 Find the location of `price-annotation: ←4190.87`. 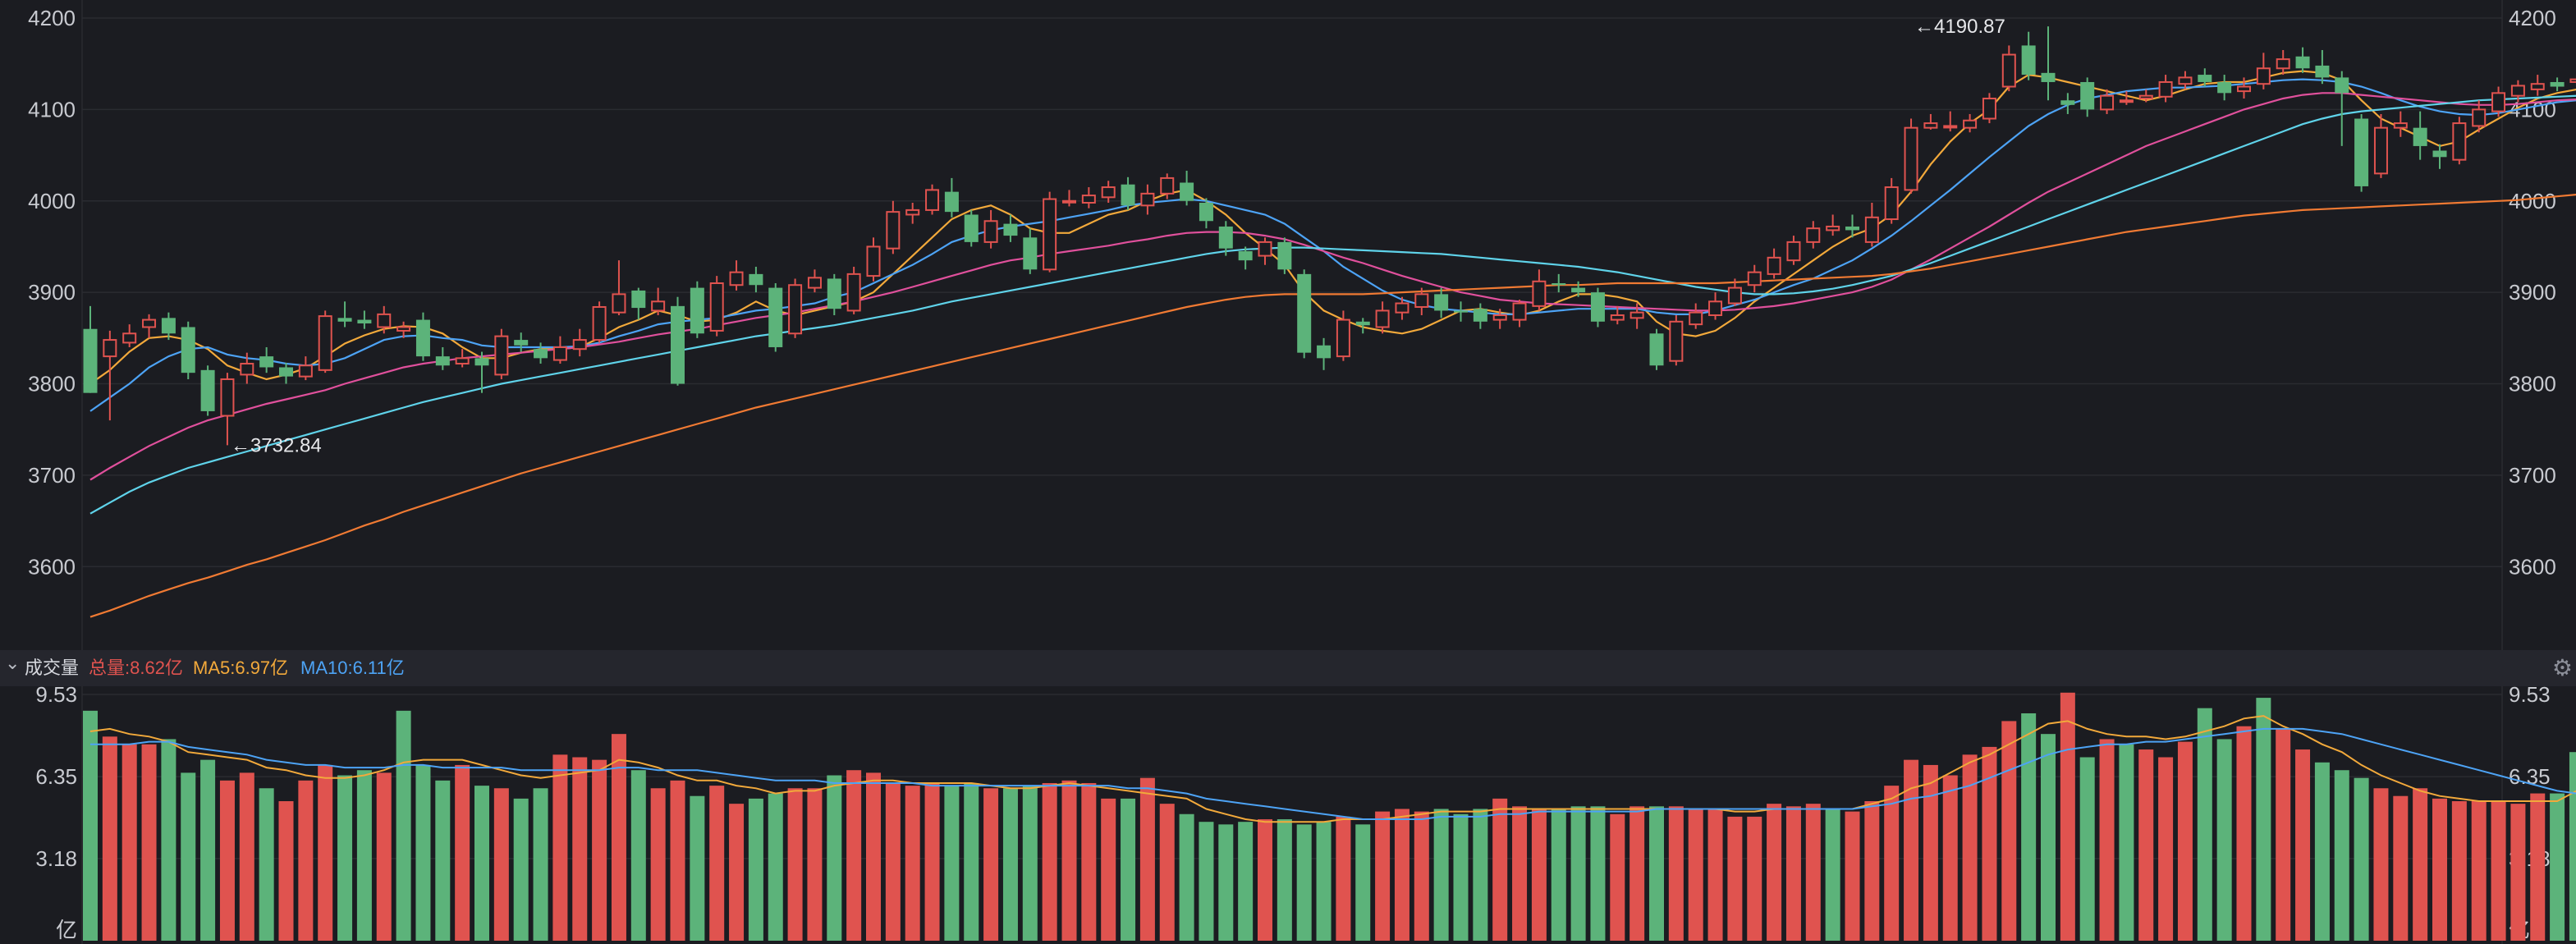

price-annotation: ←4190.87 is located at coordinates (1960, 27).